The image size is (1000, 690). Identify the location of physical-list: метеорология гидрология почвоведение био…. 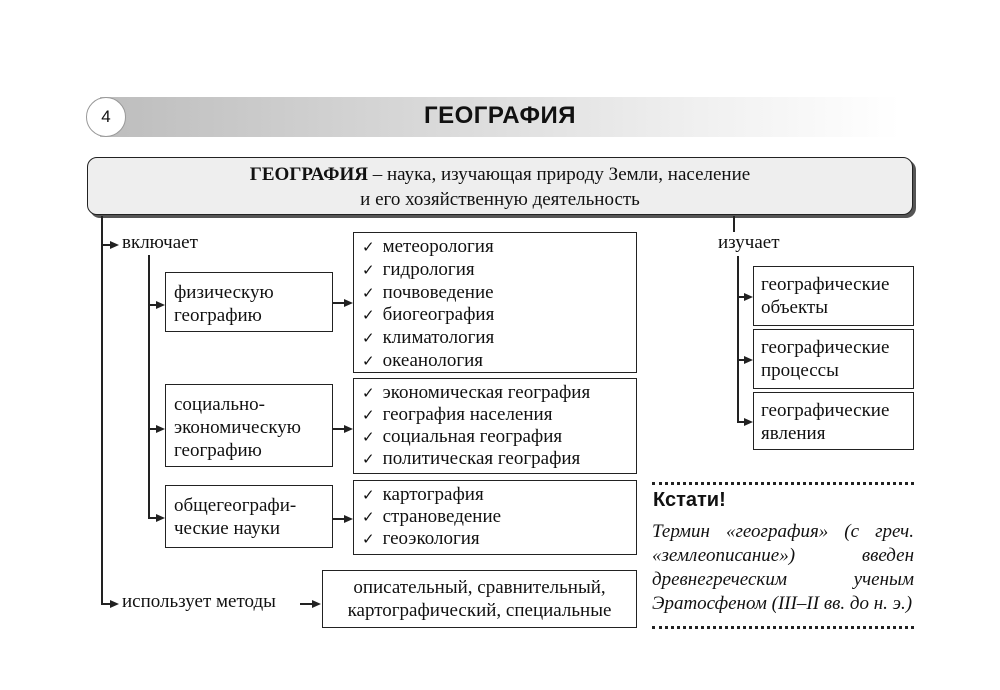
(495, 302).